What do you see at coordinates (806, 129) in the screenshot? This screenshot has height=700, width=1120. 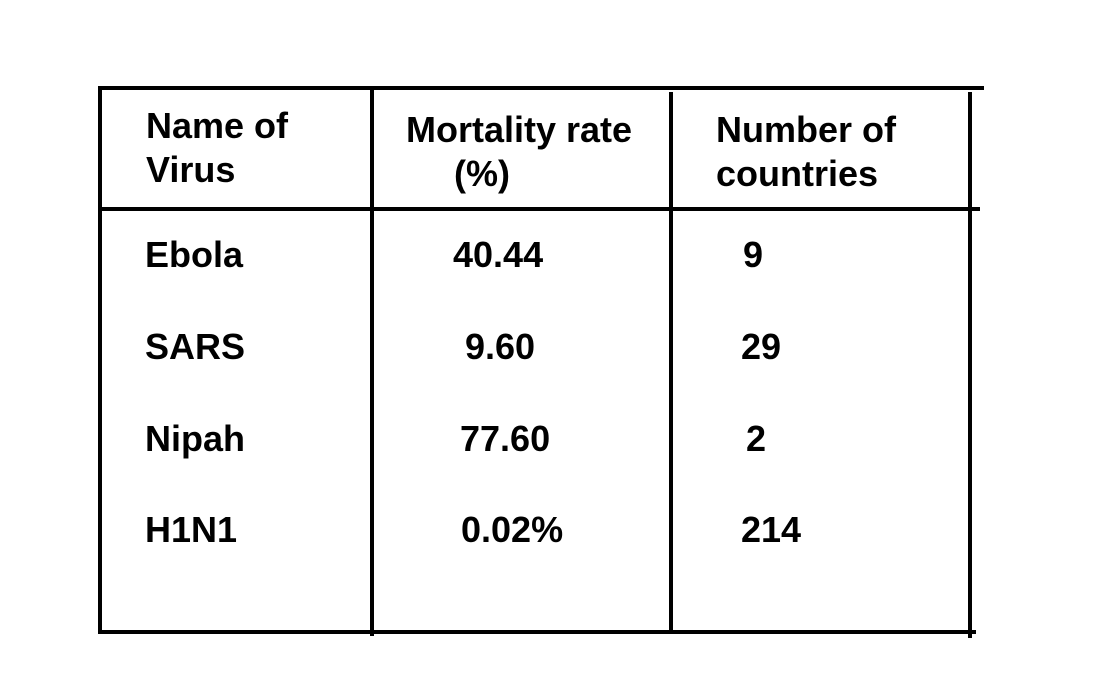 I see `header-number-of-countries-line1: Number of` at bounding box center [806, 129].